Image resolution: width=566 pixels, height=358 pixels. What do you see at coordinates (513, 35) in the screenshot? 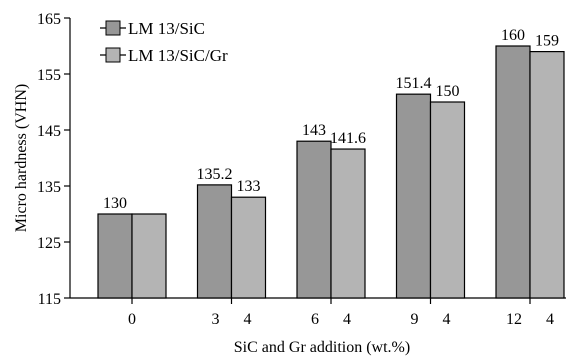
I see `bar-value-label: 160` at bounding box center [513, 35].